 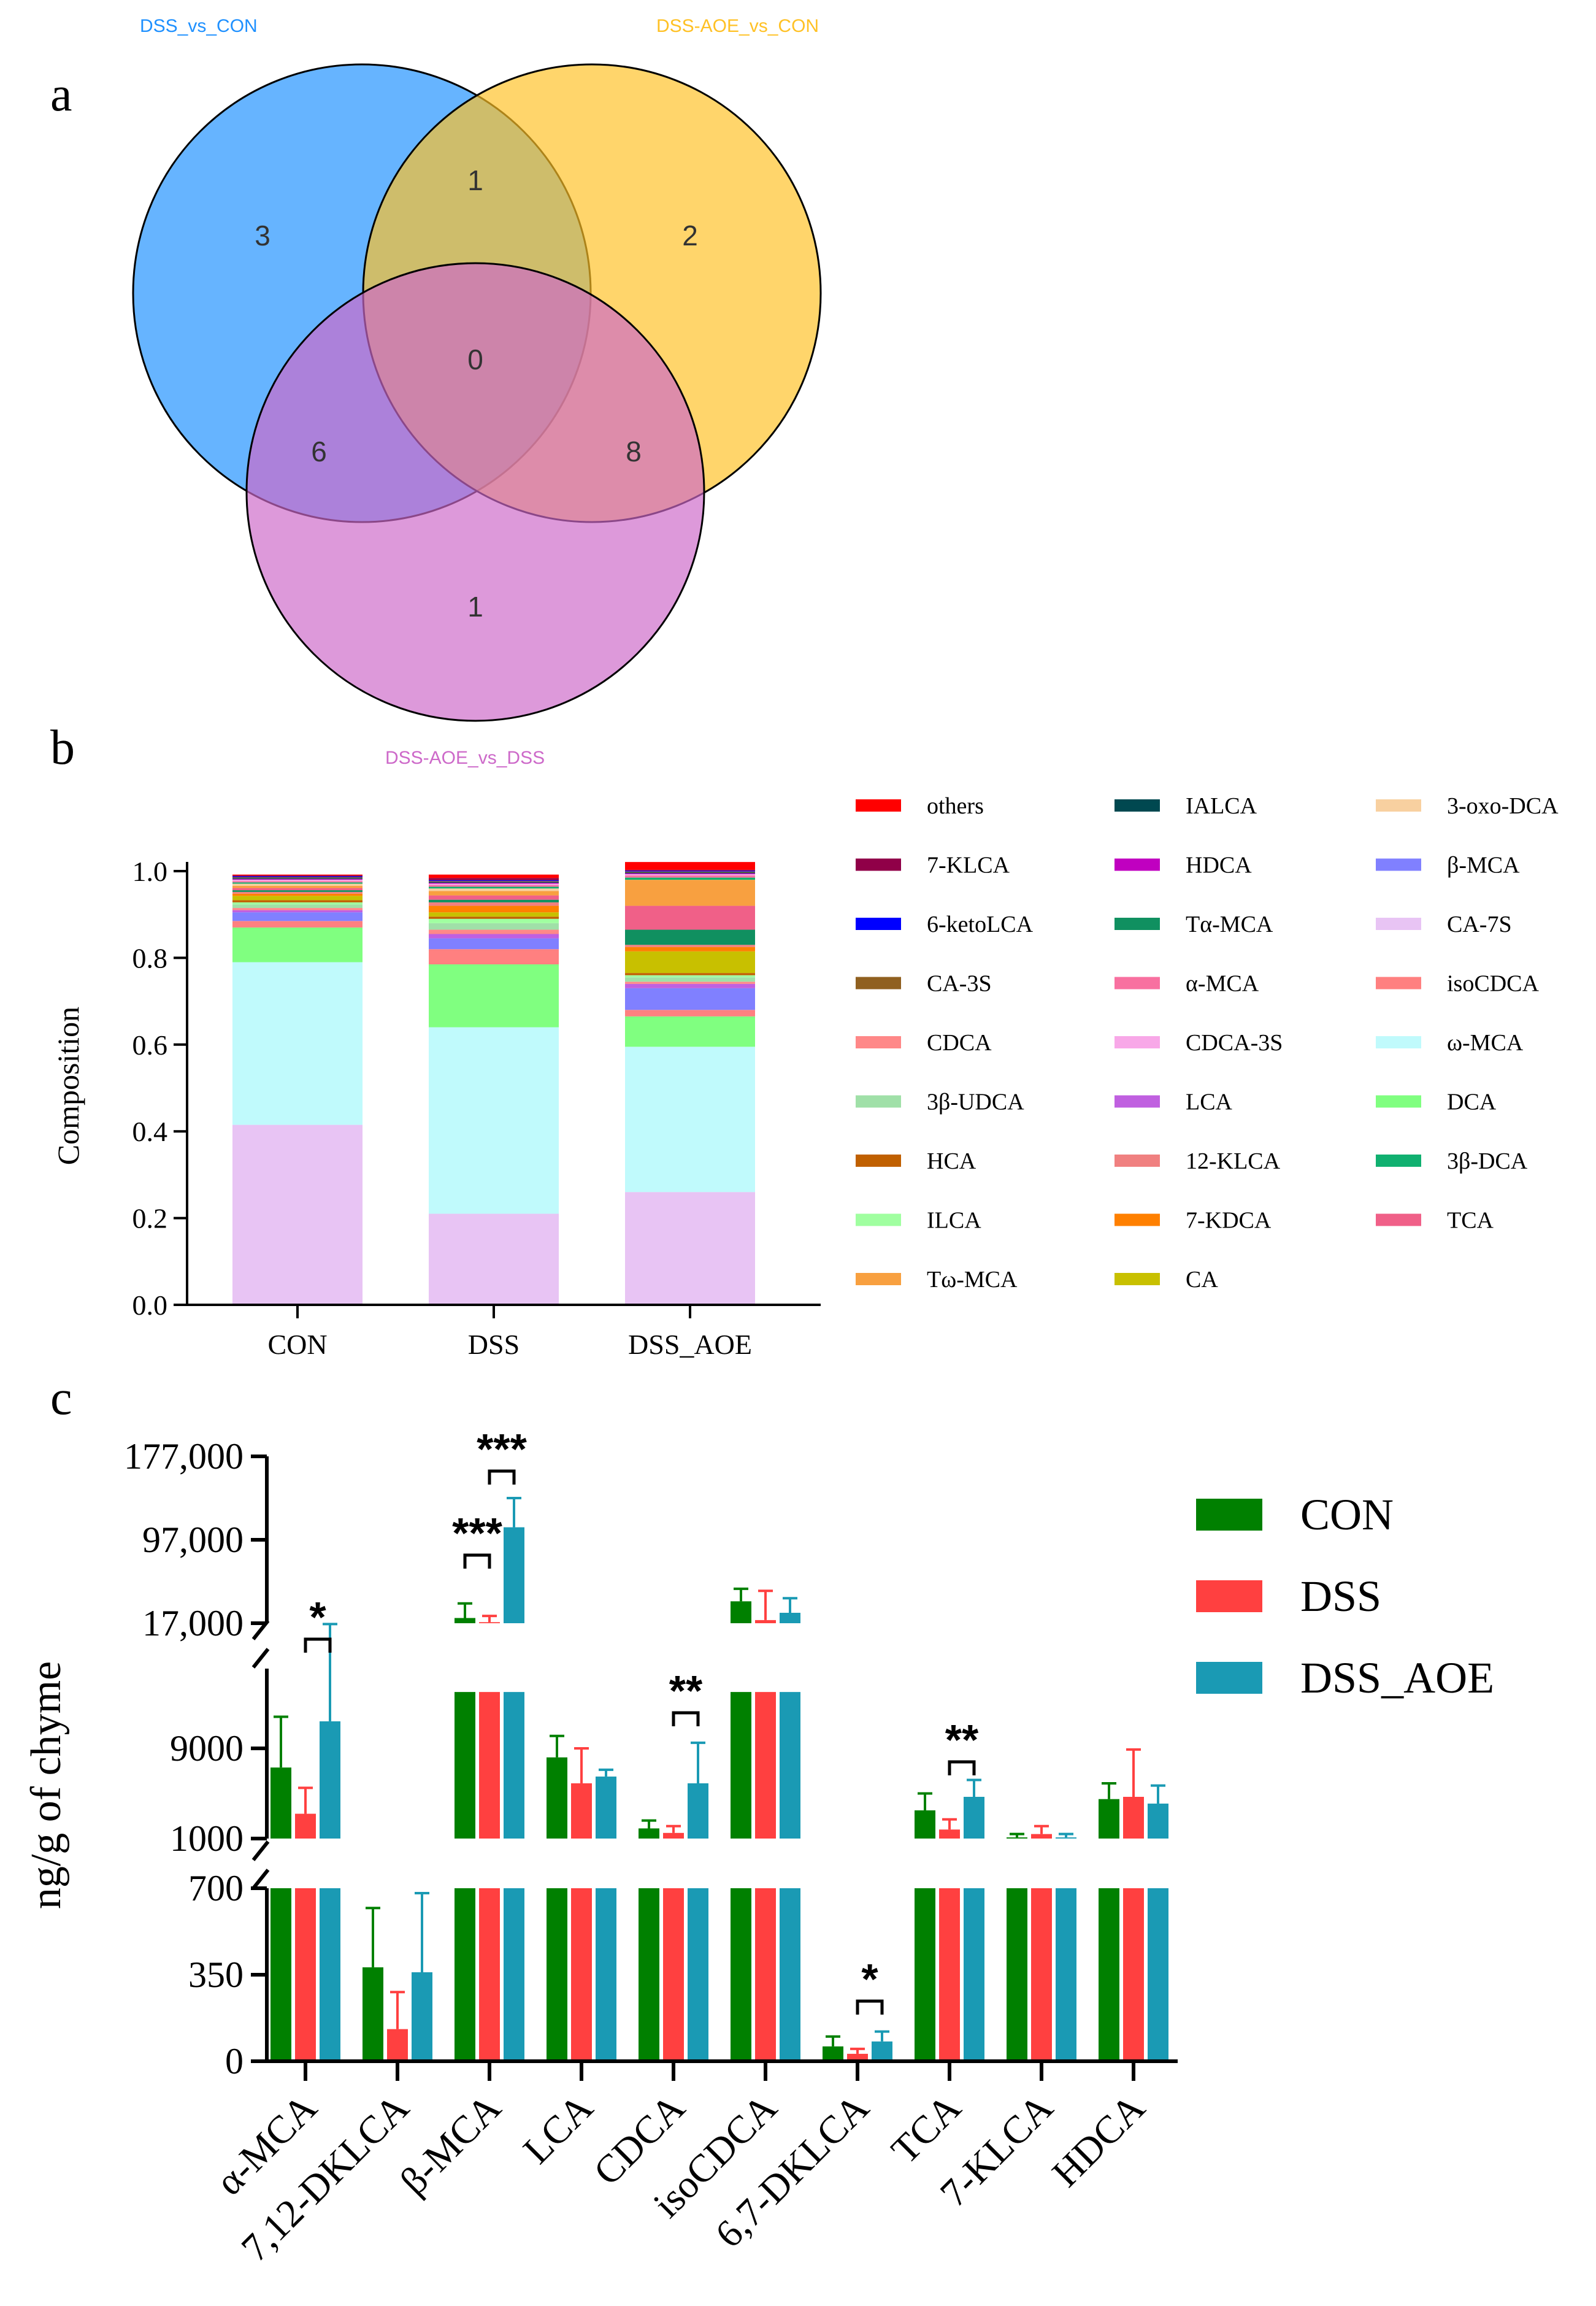 What do you see at coordinates (869, 1979) in the screenshot?
I see `significance-label: *` at bounding box center [869, 1979].